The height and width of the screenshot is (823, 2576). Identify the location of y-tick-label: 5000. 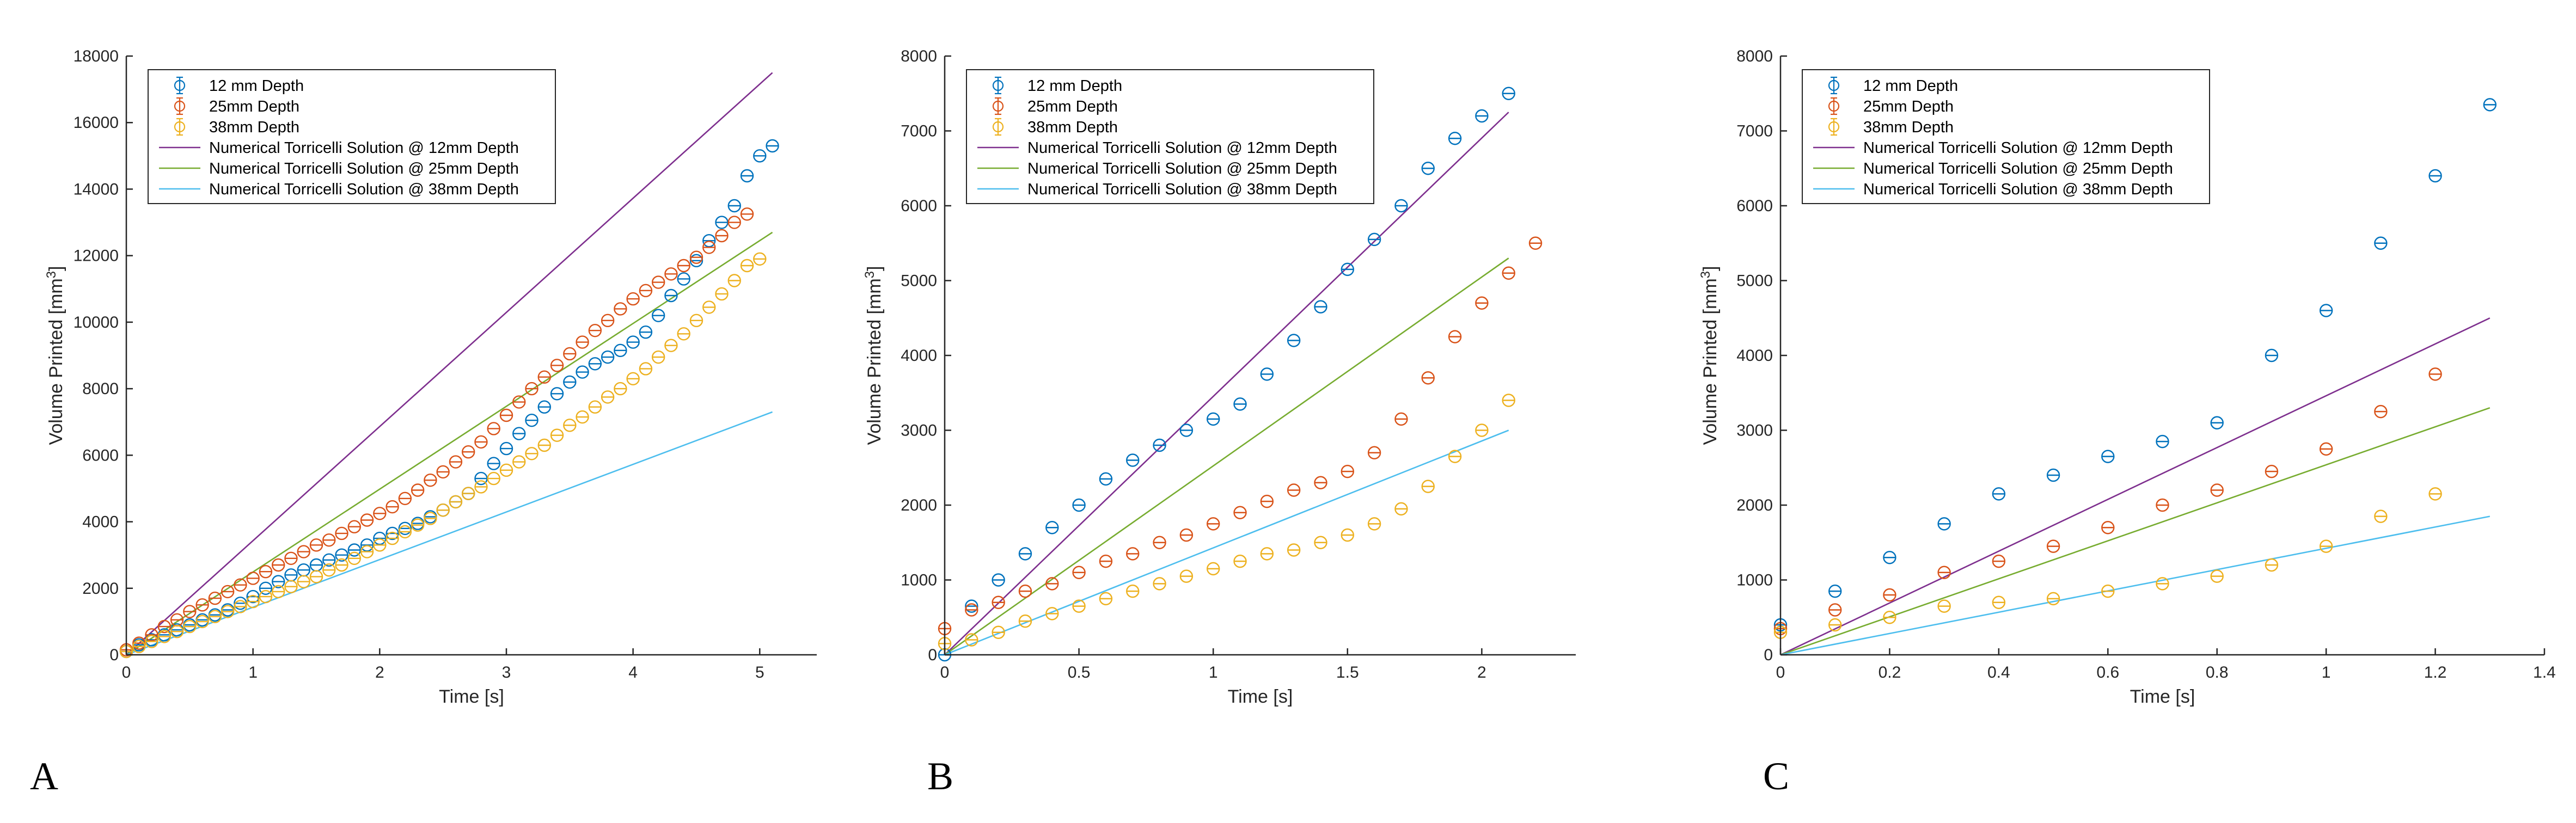
(919, 281).